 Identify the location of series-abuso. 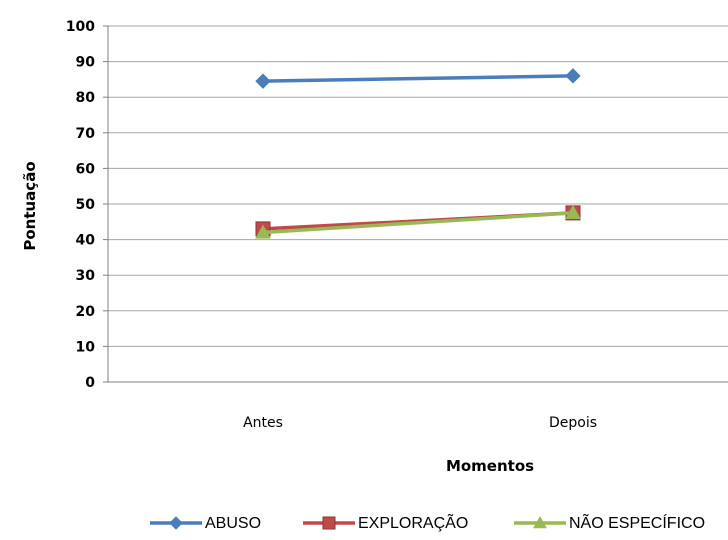
(418, 78).